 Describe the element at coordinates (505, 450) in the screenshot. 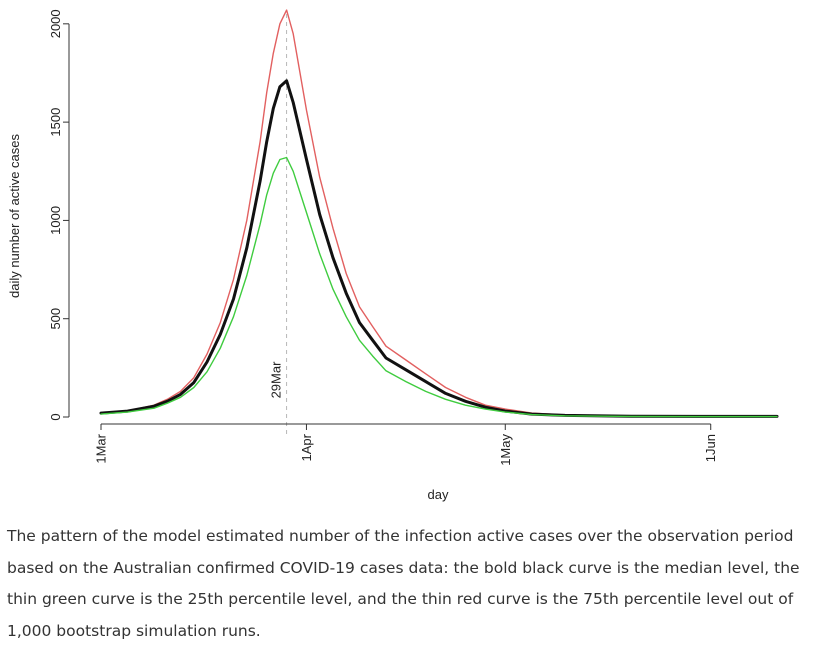

I see `x-tick-label: 1May` at that location.